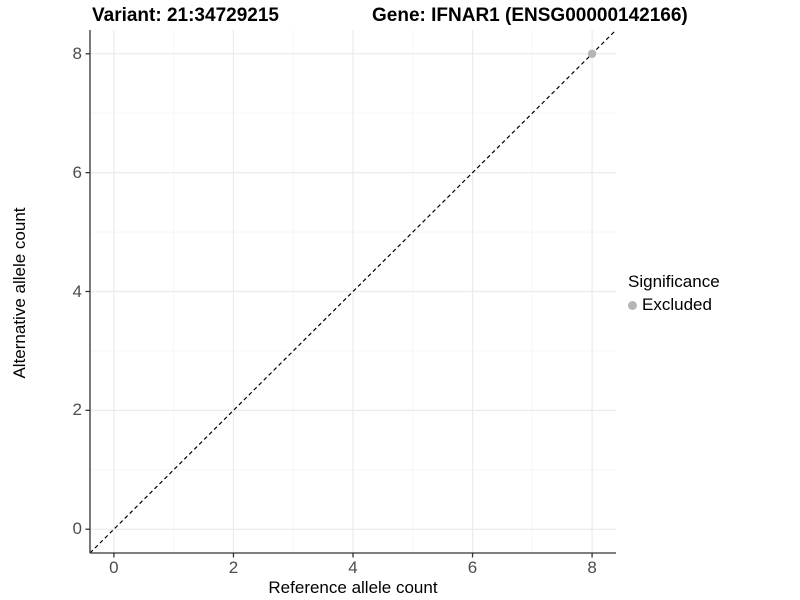 The image size is (800, 600). Describe the element at coordinates (77, 53) in the screenshot. I see `y-tick-label: 8` at that location.